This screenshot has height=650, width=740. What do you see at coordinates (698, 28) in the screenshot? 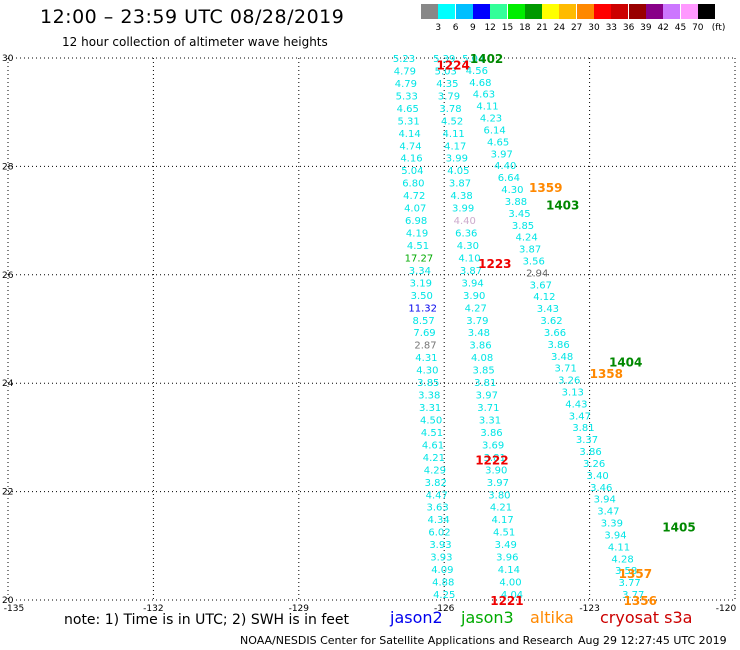
I see `scale-label: 70` at bounding box center [698, 28].